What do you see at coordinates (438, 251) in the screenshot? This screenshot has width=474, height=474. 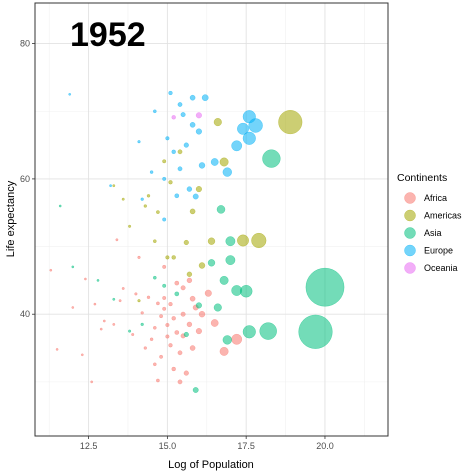 I see `legend-label-europe: Europe` at bounding box center [438, 251].